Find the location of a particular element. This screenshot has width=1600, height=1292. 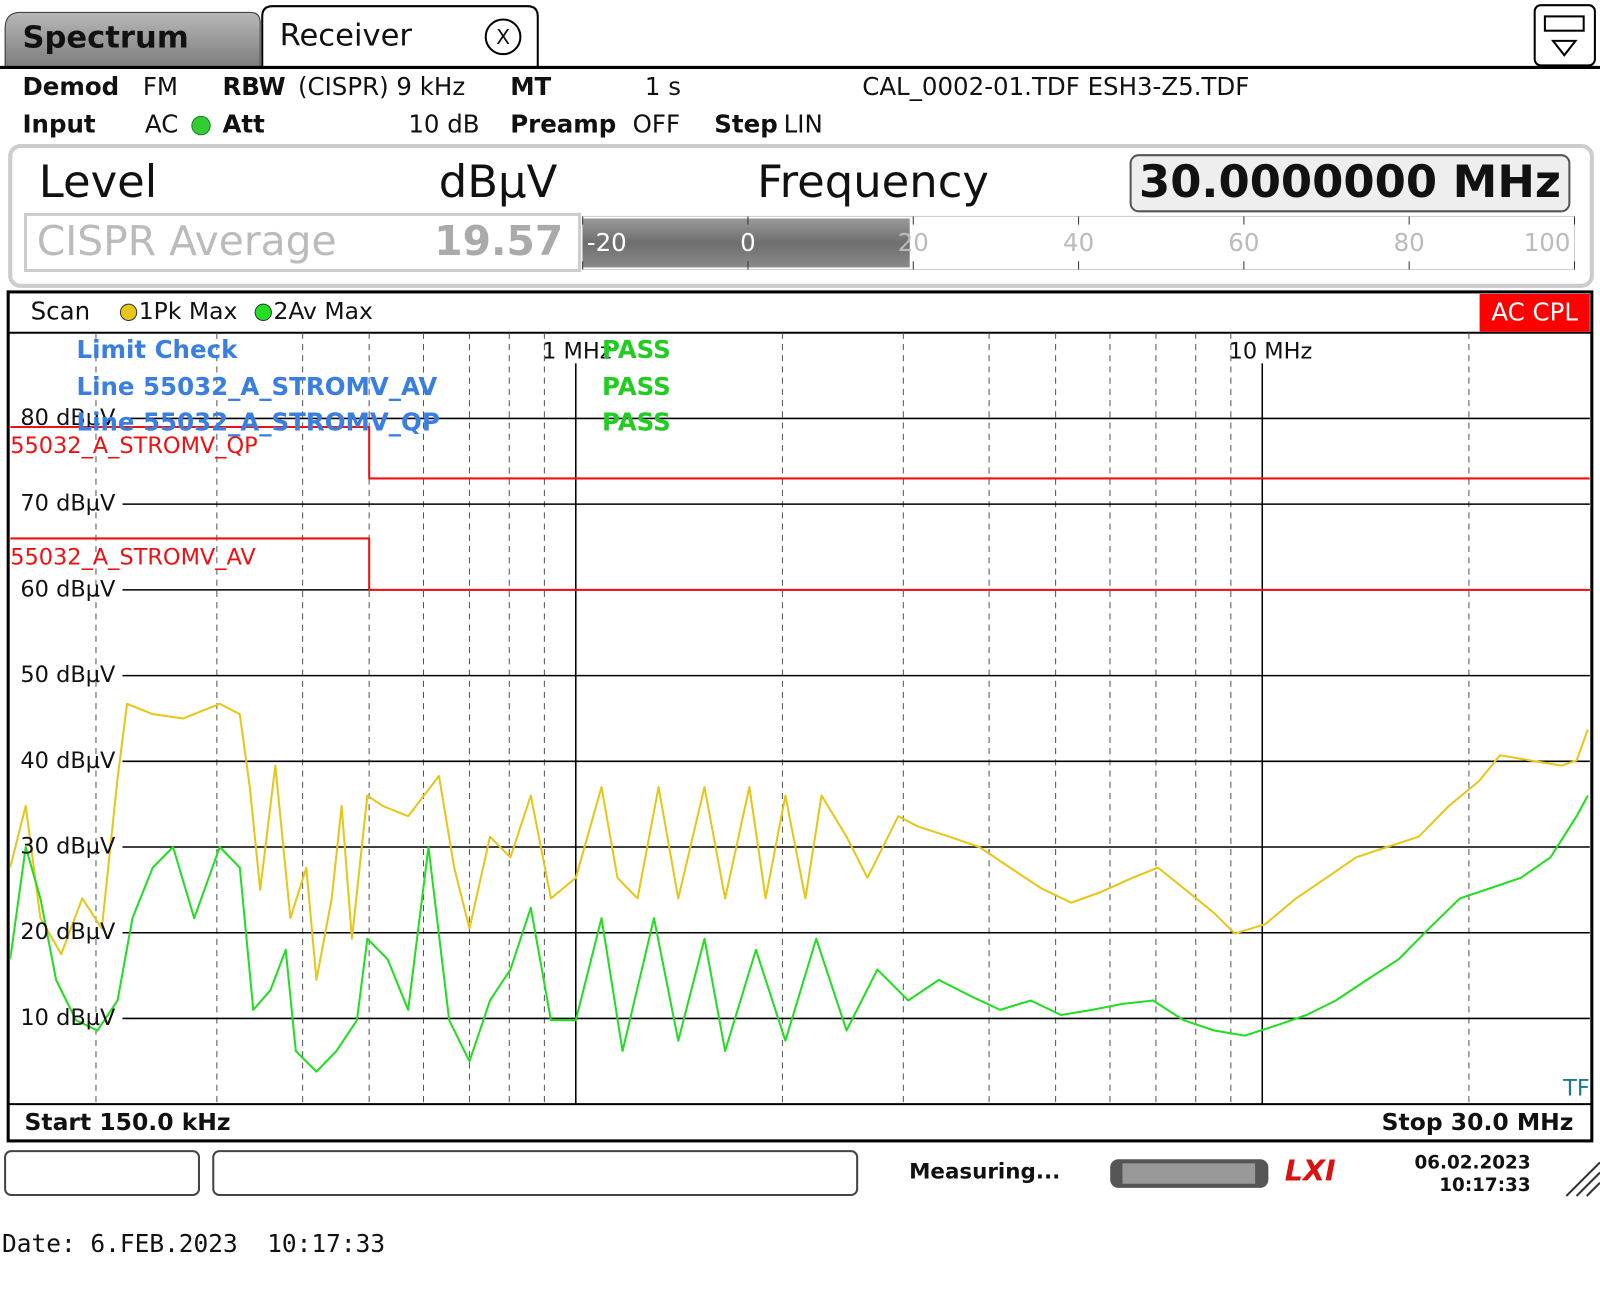

label: RBW is located at coordinates (253, 86).